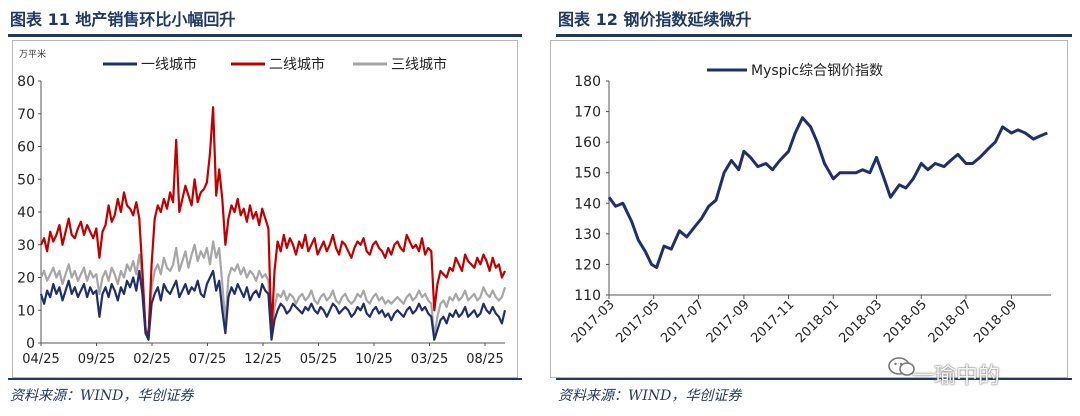  I want to click on x-tick-label: 04/25, so click(40, 359).